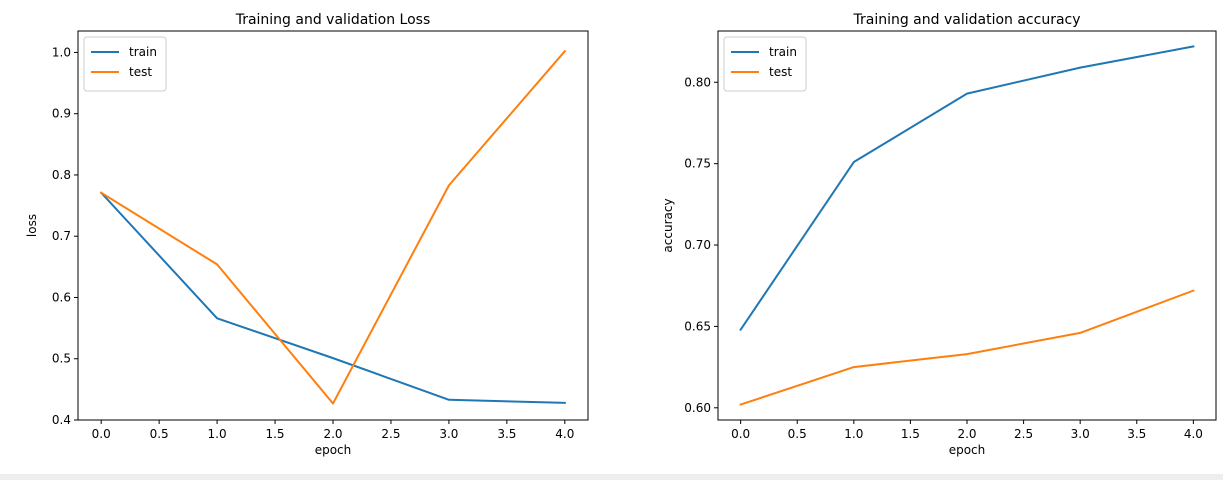 This screenshot has height=480, width=1223. What do you see at coordinates (966, 20) in the screenshot?
I see `chart-title: Training and validation accuracy` at bounding box center [966, 20].